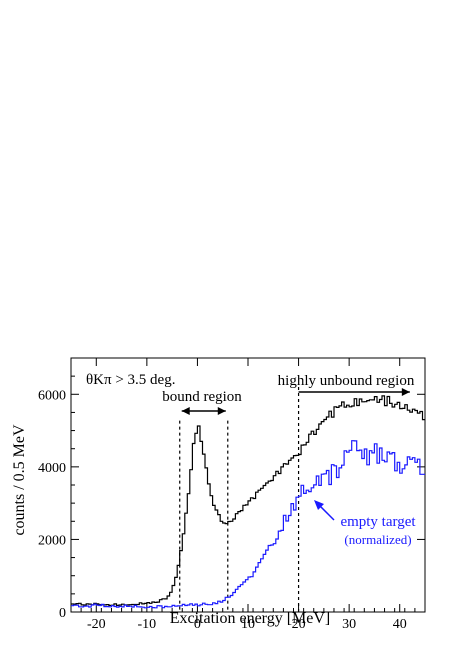  What do you see at coordinates (19, 480) in the screenshot?
I see `y-axis-label: counts / 0.5 MeV` at bounding box center [19, 480].